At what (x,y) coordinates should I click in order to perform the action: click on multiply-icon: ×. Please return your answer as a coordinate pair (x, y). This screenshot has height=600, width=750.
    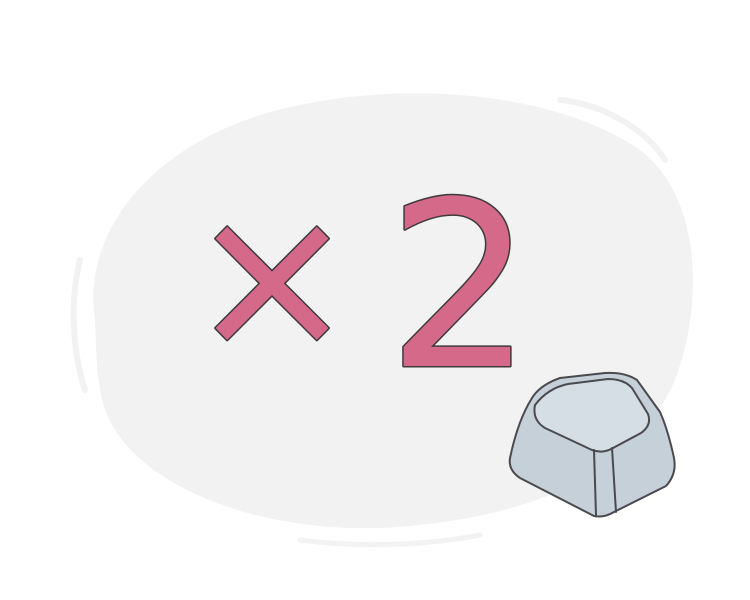
    Looking at the image, I should click on (272, 278).